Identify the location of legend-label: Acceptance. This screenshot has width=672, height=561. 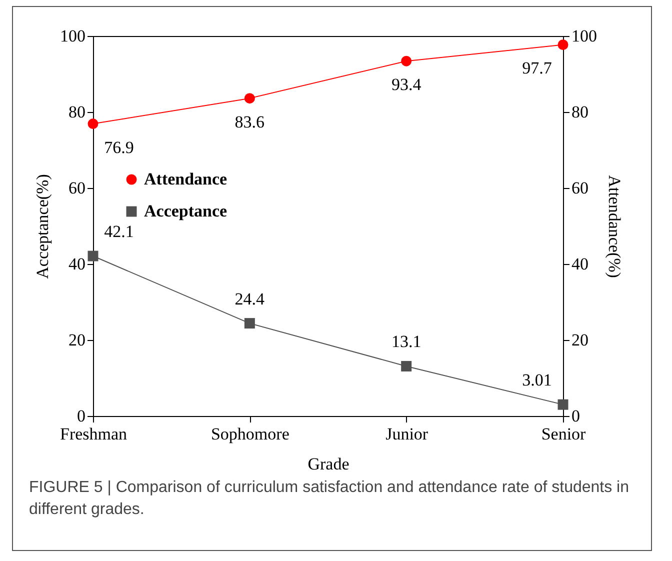
(186, 211).